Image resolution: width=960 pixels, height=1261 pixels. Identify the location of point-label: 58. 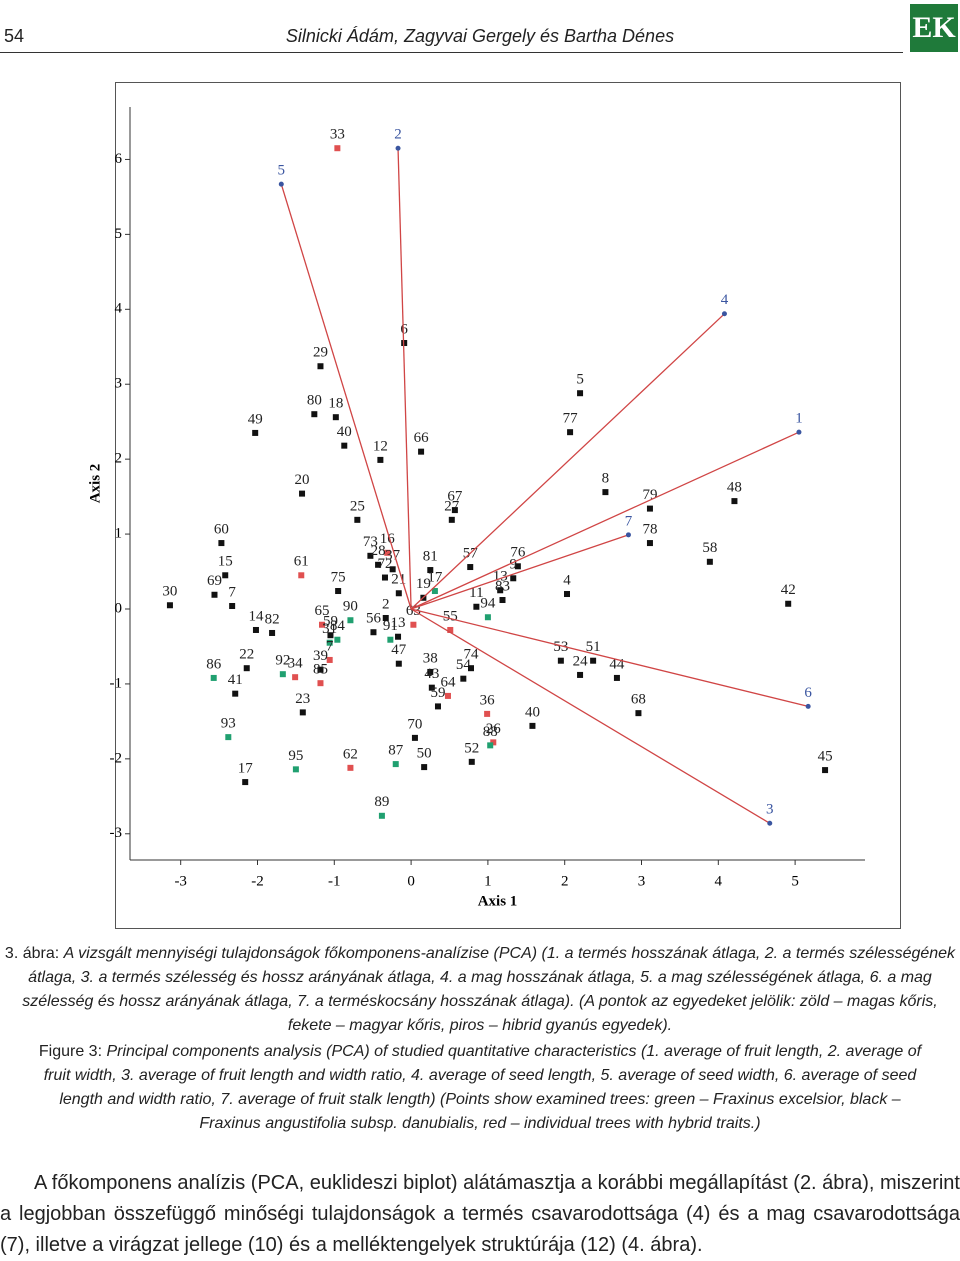
(709, 548).